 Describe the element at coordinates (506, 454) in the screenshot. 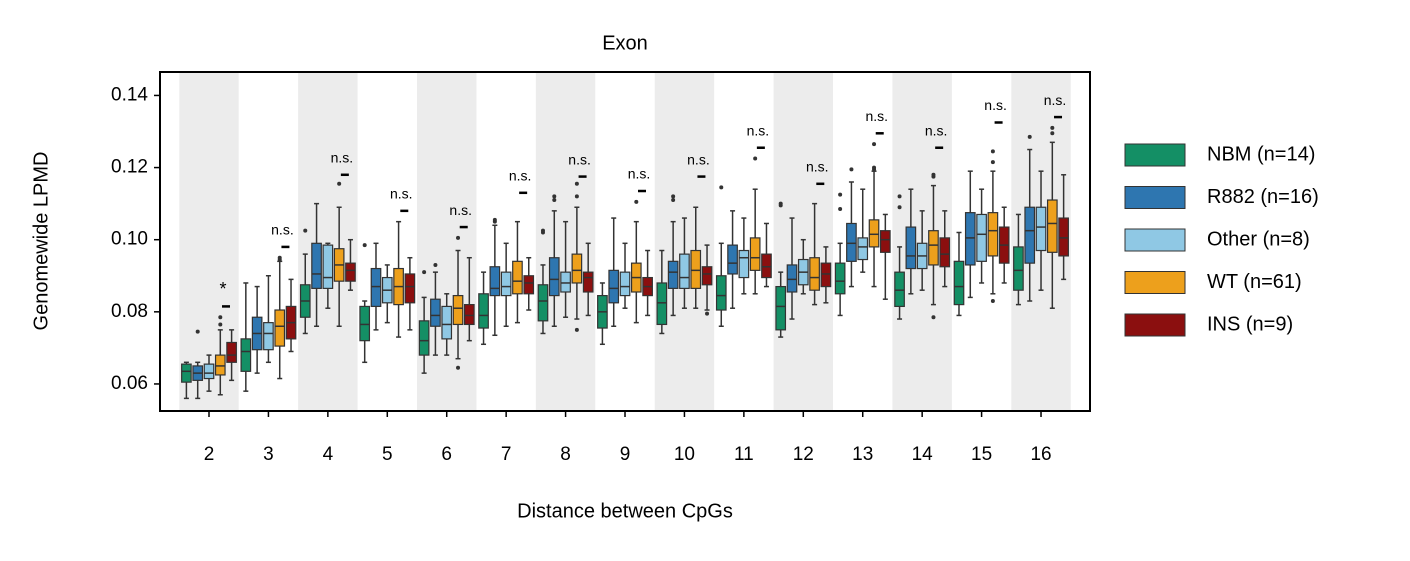

I see `x-tick-label: 7` at that location.